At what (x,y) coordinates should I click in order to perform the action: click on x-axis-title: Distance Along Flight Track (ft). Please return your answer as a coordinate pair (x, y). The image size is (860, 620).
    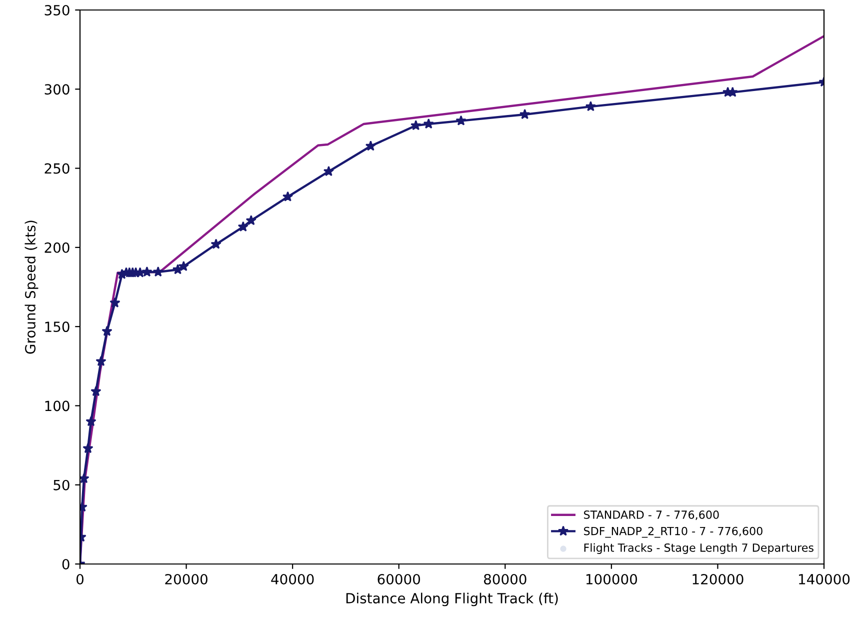
    Looking at the image, I should click on (452, 599).